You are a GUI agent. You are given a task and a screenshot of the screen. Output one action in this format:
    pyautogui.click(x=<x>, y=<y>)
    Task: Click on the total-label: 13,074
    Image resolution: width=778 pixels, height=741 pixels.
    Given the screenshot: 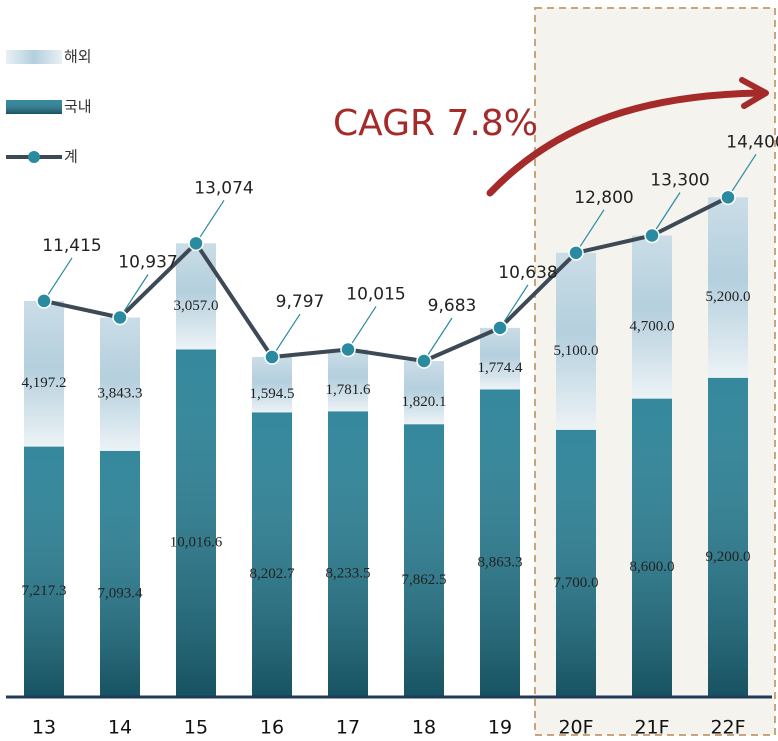 What is the action you would take?
    pyautogui.click(x=223, y=188)
    